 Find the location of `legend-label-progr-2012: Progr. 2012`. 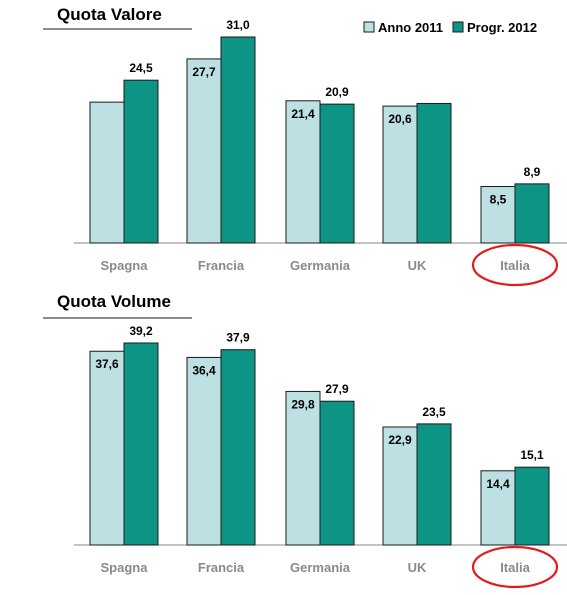

legend-label-progr-2012: Progr. 2012 is located at coordinates (502, 27).